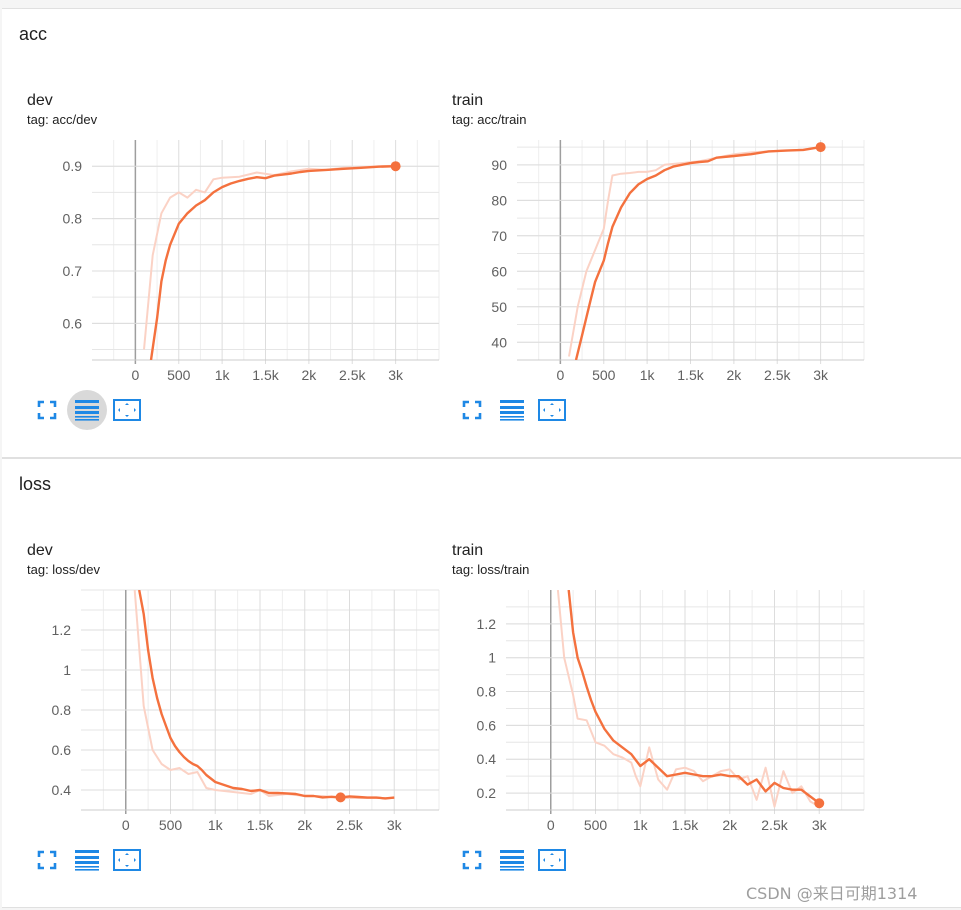 Image resolution: width=961 pixels, height=910 pixels. What do you see at coordinates (499, 342) in the screenshot?
I see `y-tick-label: 40` at bounding box center [499, 342].